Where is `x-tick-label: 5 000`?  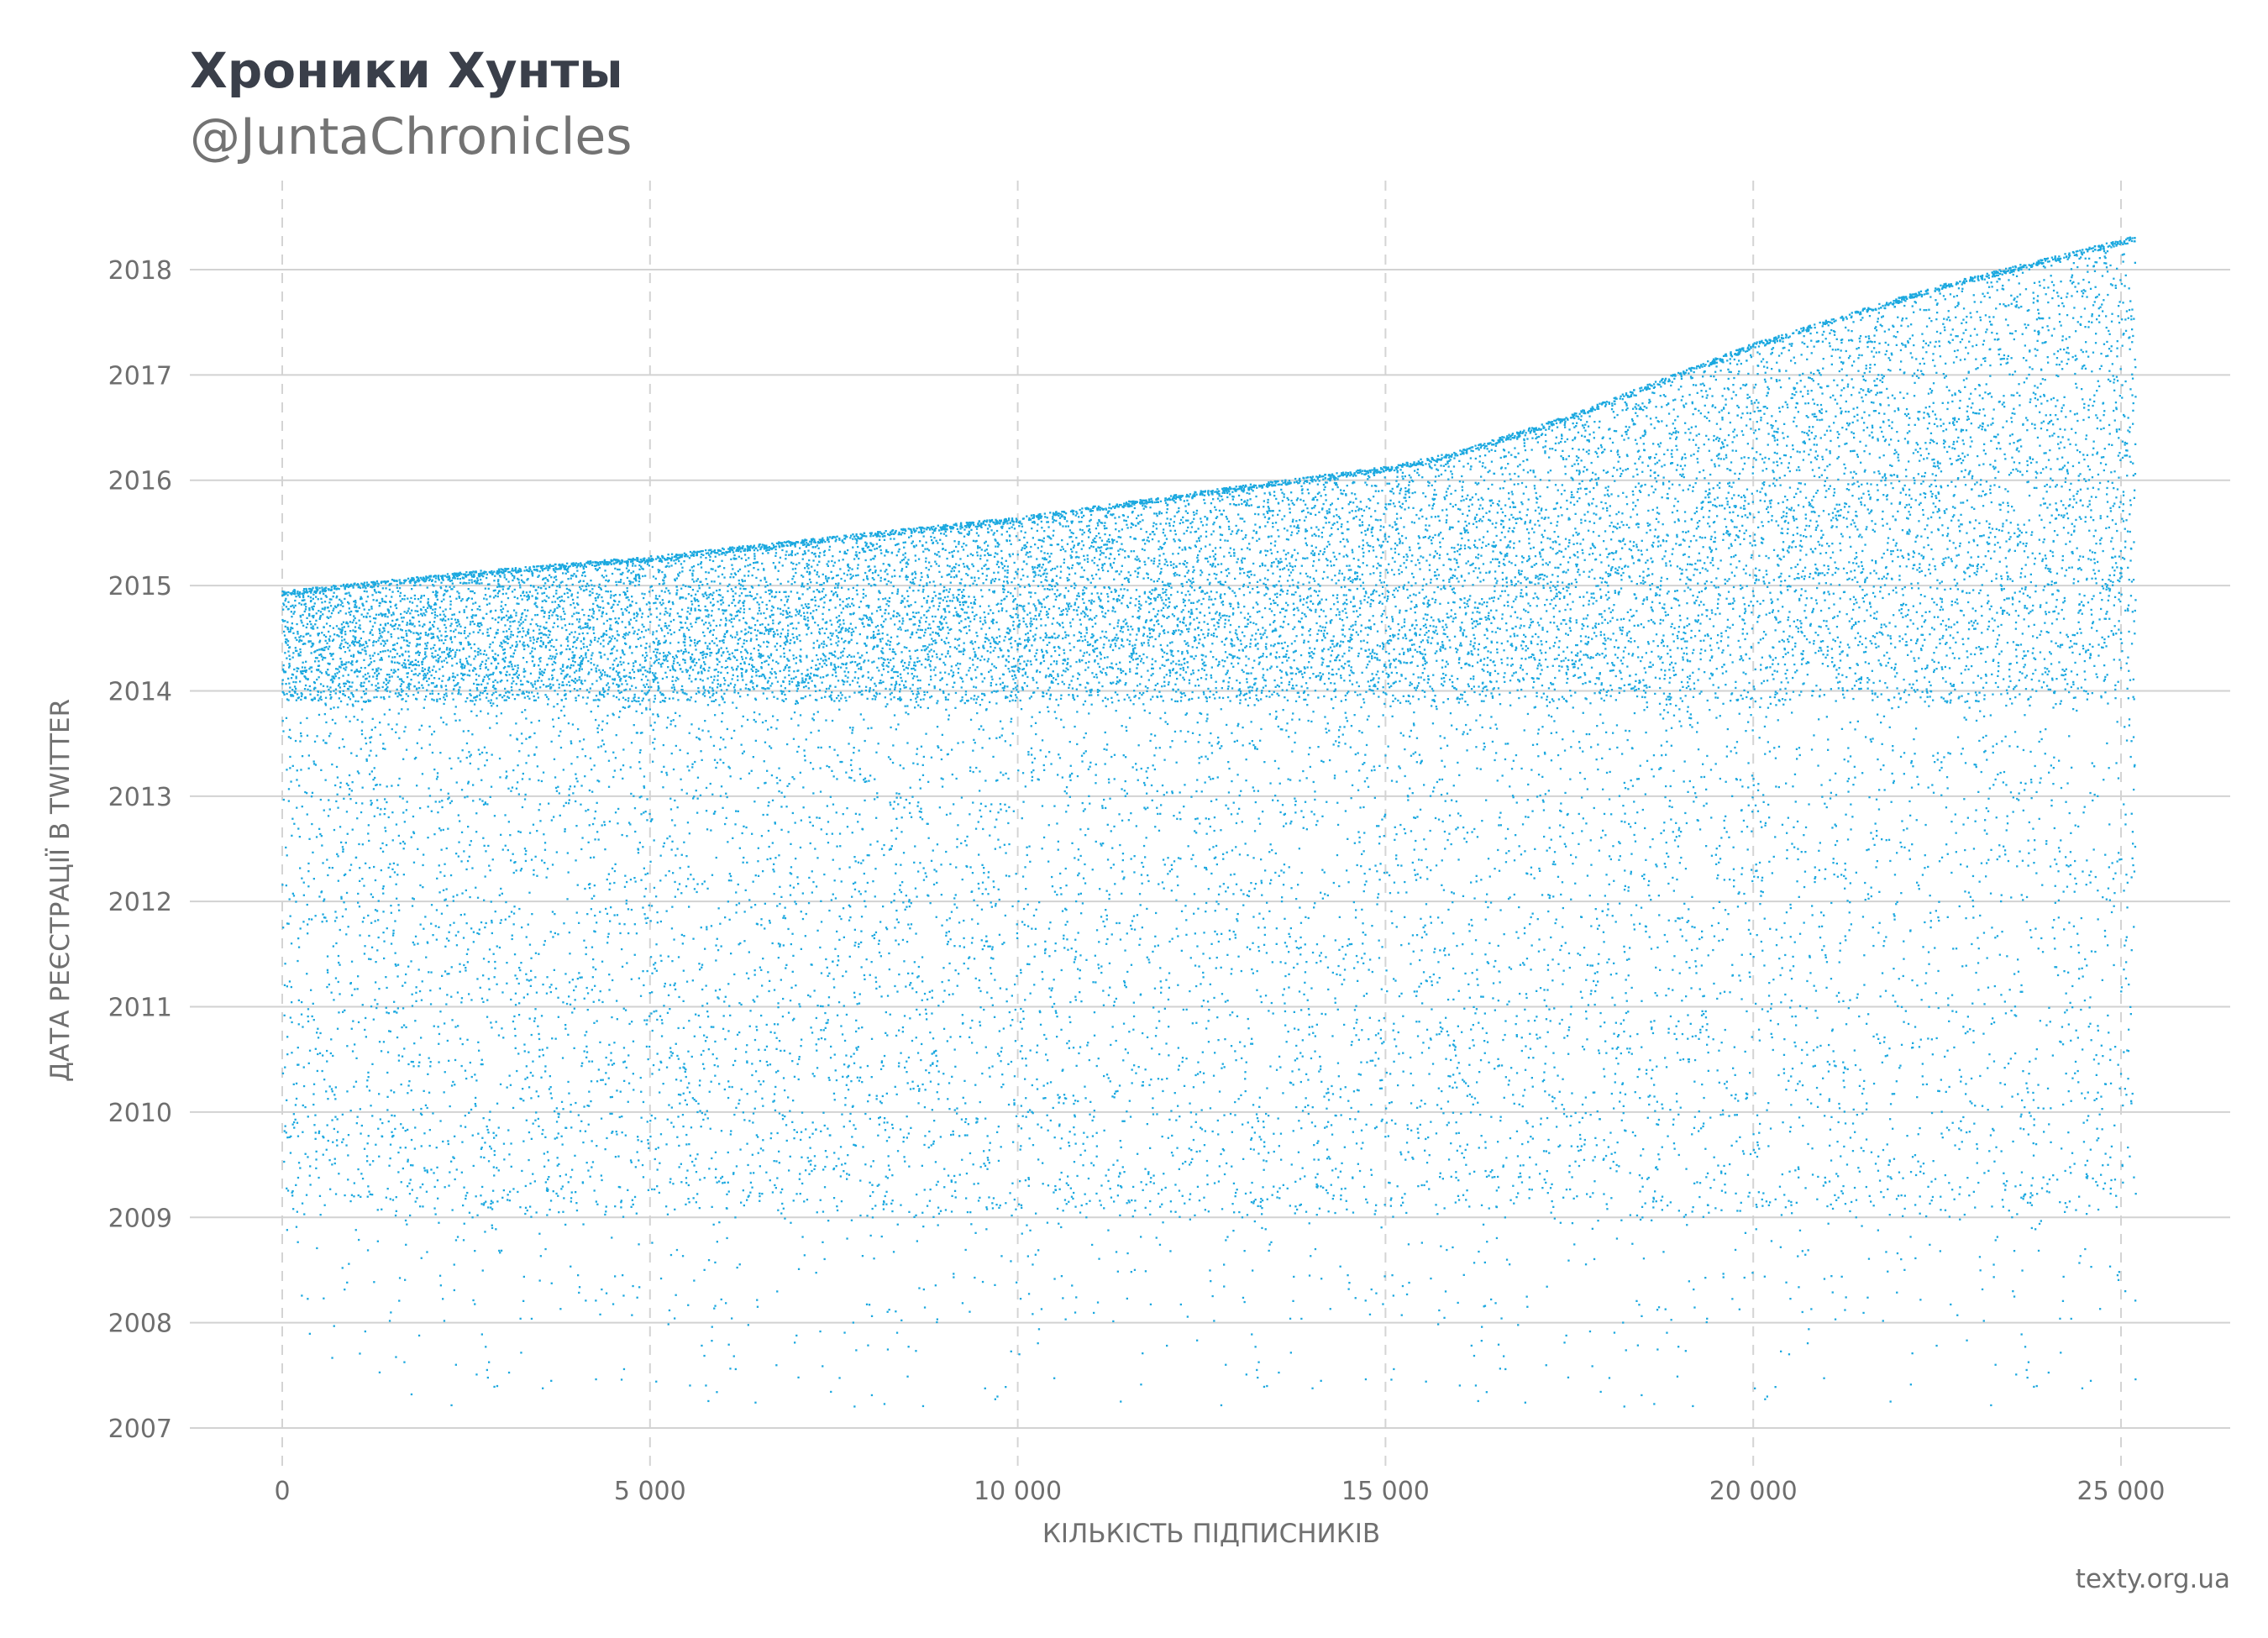
x-tick-label: 5 000 is located at coordinates (650, 1491).